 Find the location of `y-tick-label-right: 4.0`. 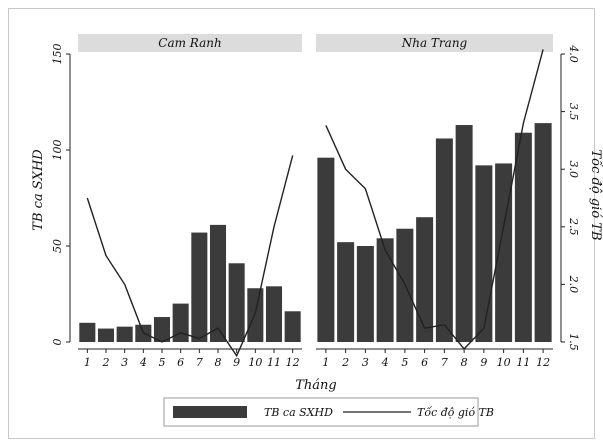

y-tick-label-right: 4.0 is located at coordinates (573, 53).